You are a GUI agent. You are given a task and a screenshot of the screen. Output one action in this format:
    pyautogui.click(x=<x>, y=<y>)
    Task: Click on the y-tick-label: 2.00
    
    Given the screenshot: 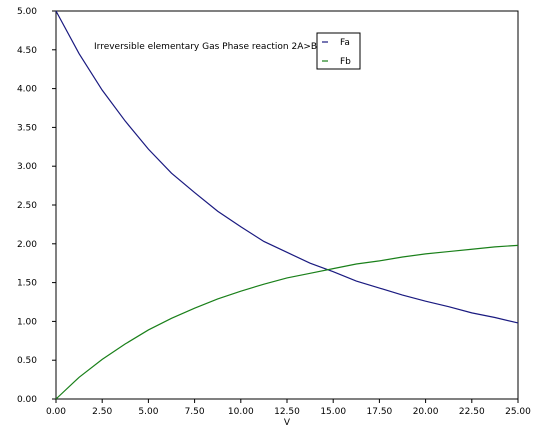 What is the action you would take?
    pyautogui.click(x=27, y=245)
    